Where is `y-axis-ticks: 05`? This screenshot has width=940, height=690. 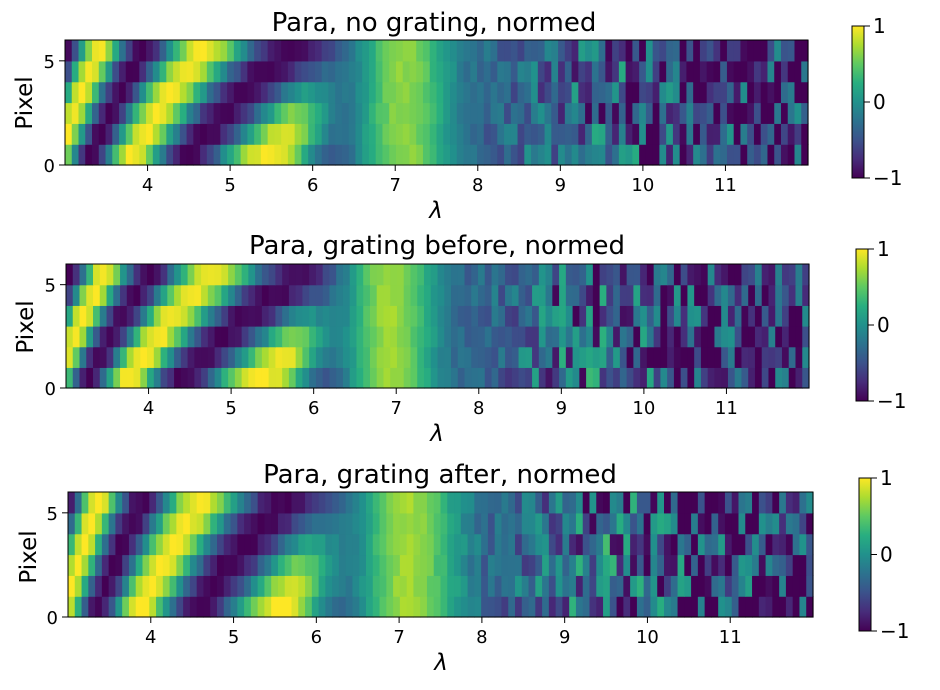 y-axis-ticks: 05 is located at coordinates (57, 566).